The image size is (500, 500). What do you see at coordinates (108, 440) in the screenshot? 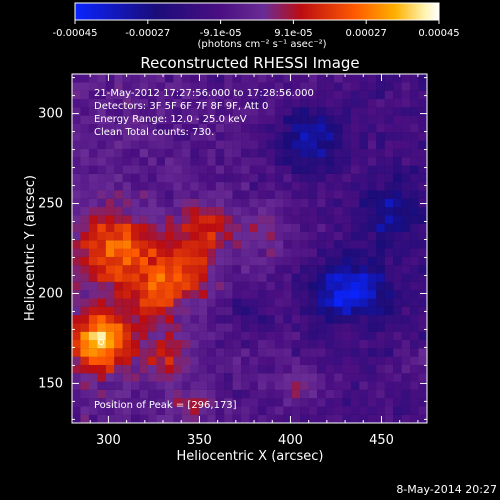
I see `x-tick-label: 300` at bounding box center [108, 440].